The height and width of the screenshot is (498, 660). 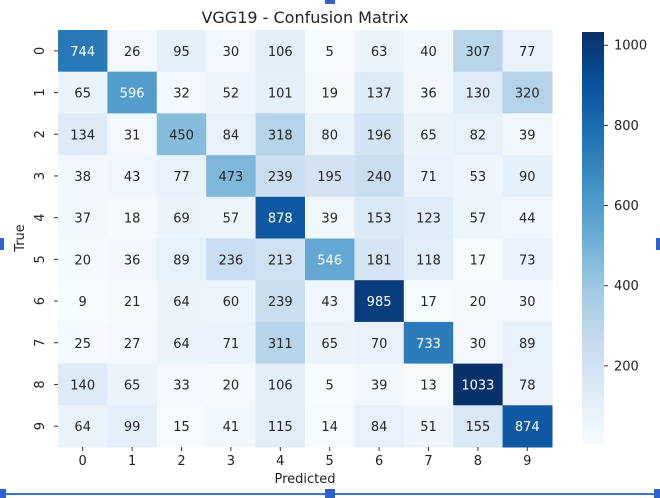 I want to click on cell-value-1-2: 32, so click(x=181, y=94).